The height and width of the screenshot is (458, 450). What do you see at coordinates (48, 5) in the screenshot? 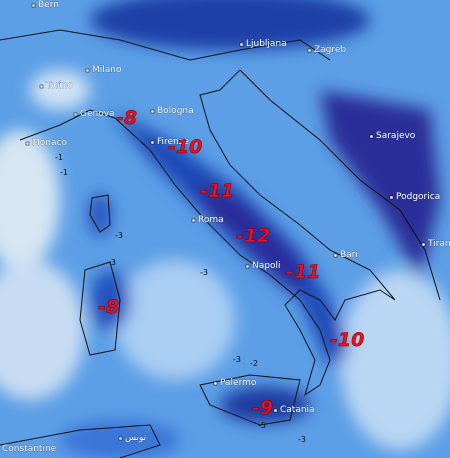
I see `city-label: Bern` at bounding box center [48, 5].